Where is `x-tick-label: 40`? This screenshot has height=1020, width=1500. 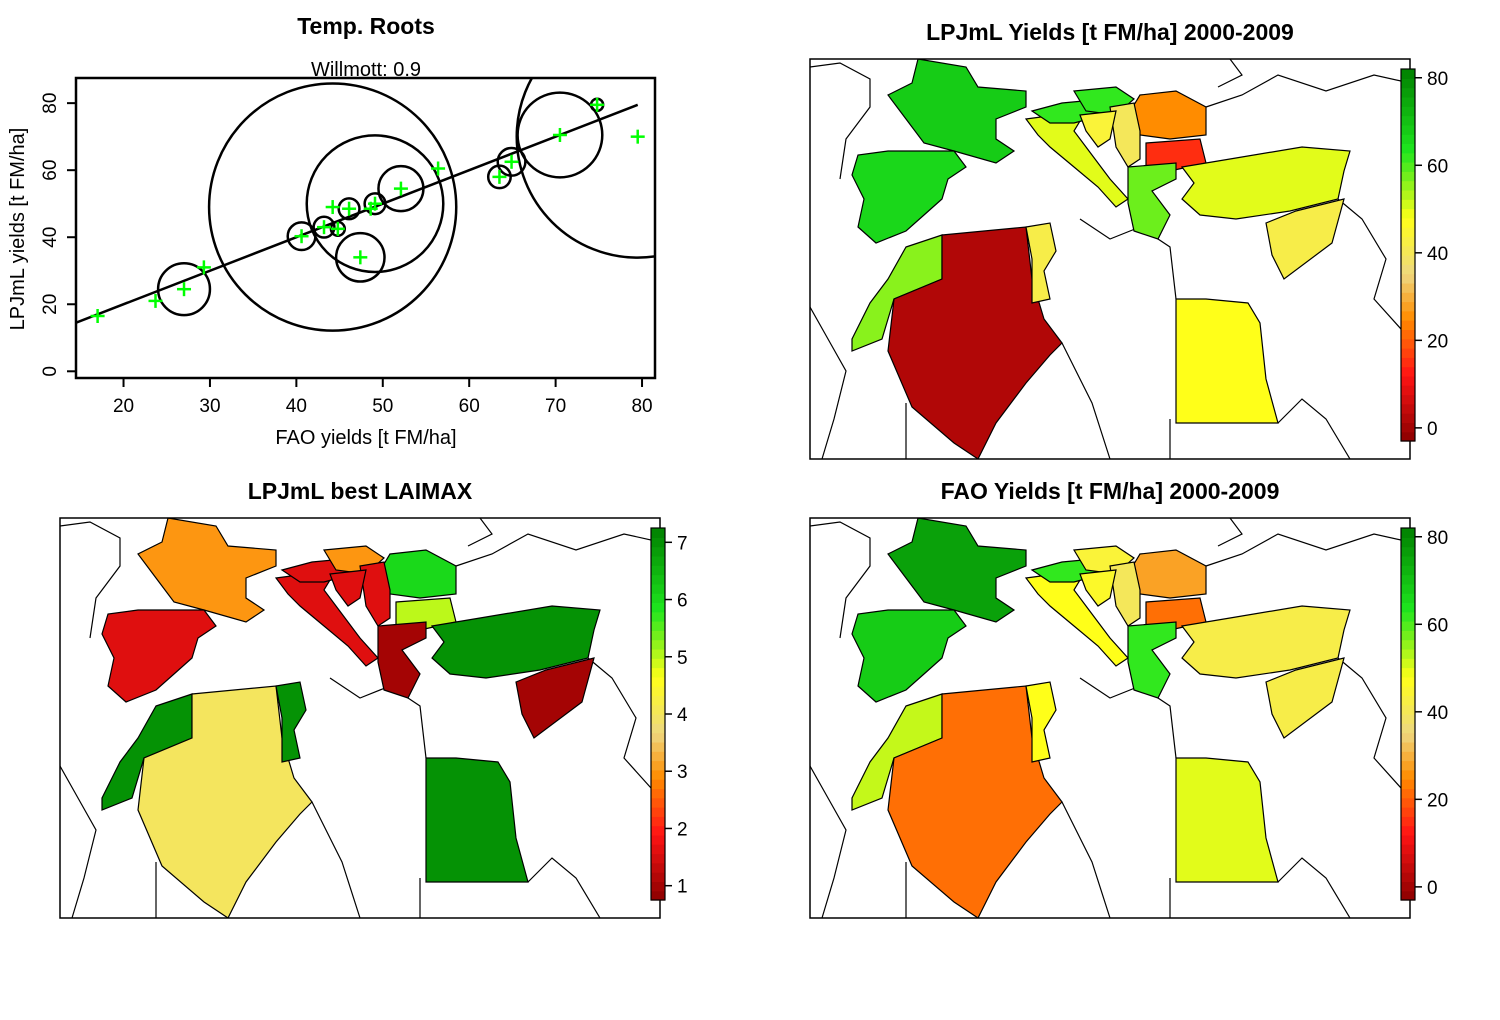
x-tick-label: 40 is located at coordinates (296, 406).